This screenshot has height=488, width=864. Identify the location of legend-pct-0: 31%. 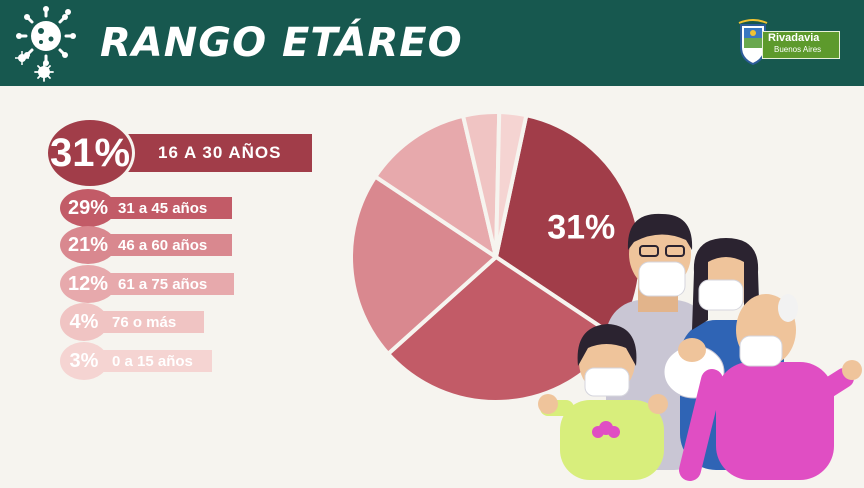
(90, 153).